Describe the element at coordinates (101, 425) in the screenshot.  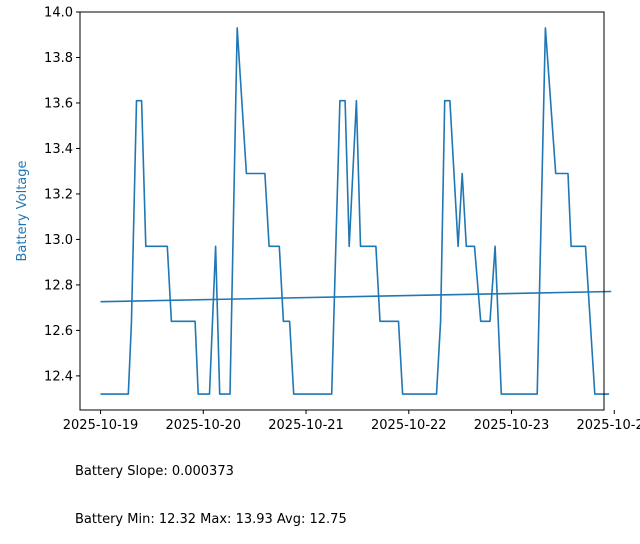
I see `x-tick-label: 2025-10-19` at that location.